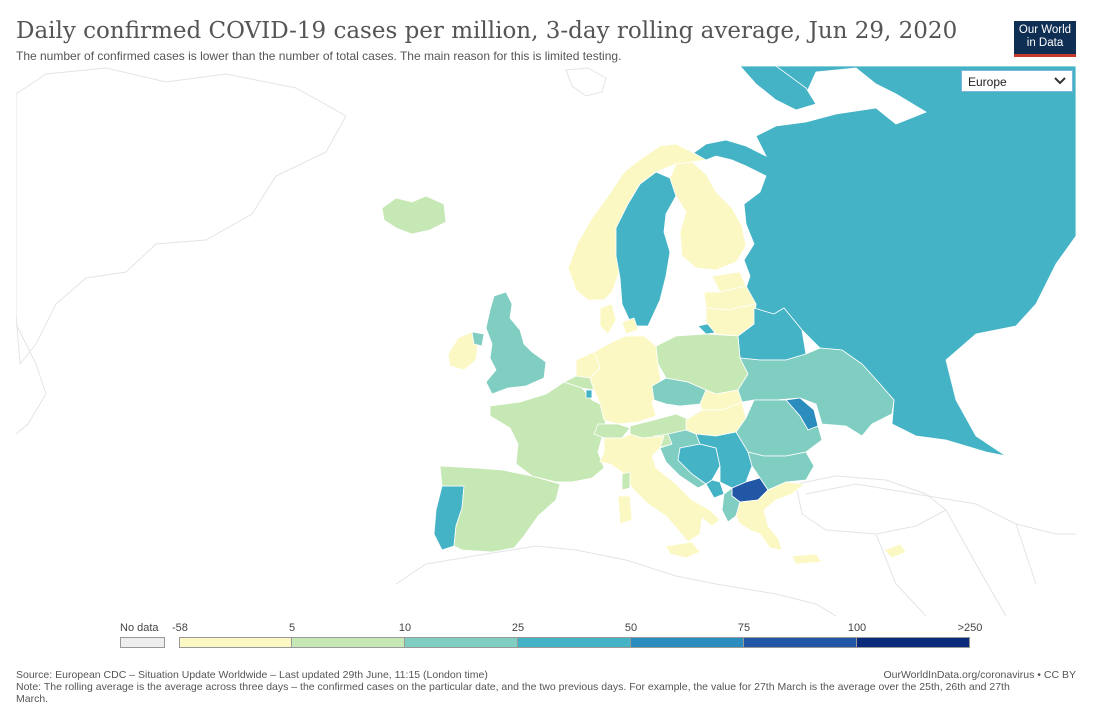  What do you see at coordinates (181, 216) in the screenshot?
I see `greenland-outline` at bounding box center [181, 216].